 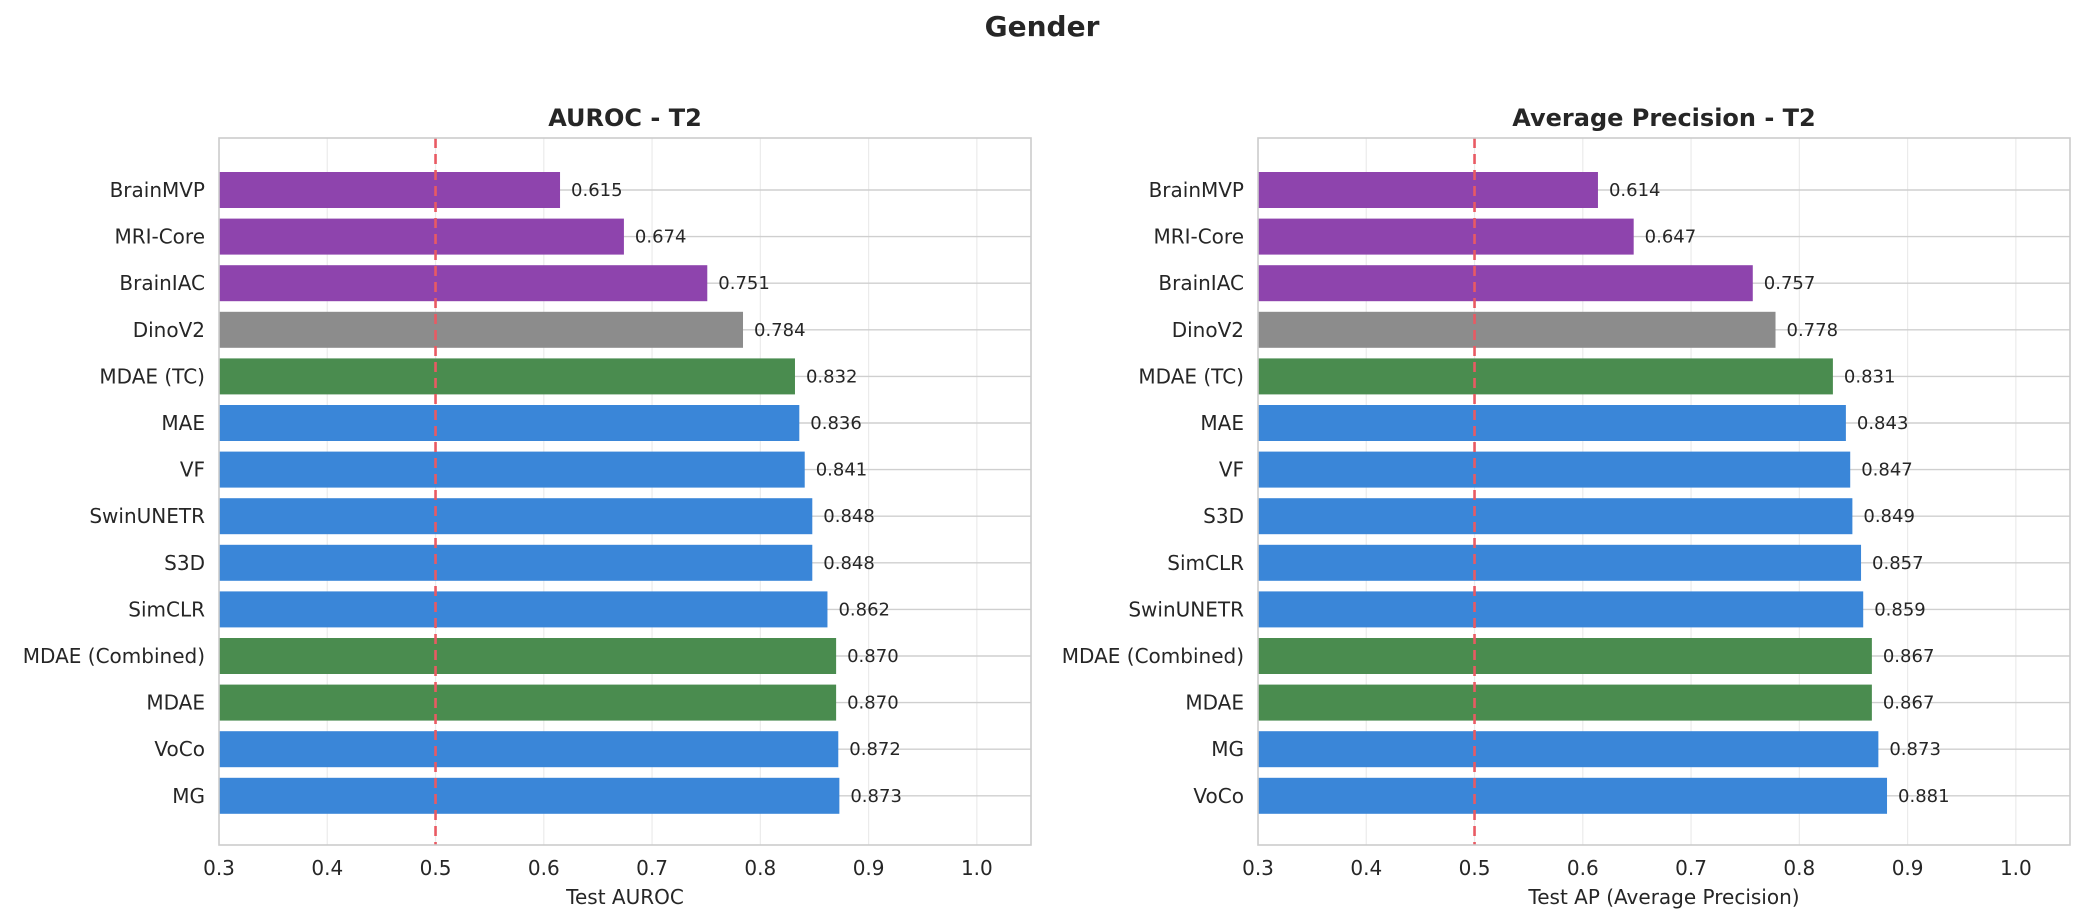 What do you see at coordinates (169, 330) in the screenshot?
I see `auroc-category-label: DinoV2` at bounding box center [169, 330].